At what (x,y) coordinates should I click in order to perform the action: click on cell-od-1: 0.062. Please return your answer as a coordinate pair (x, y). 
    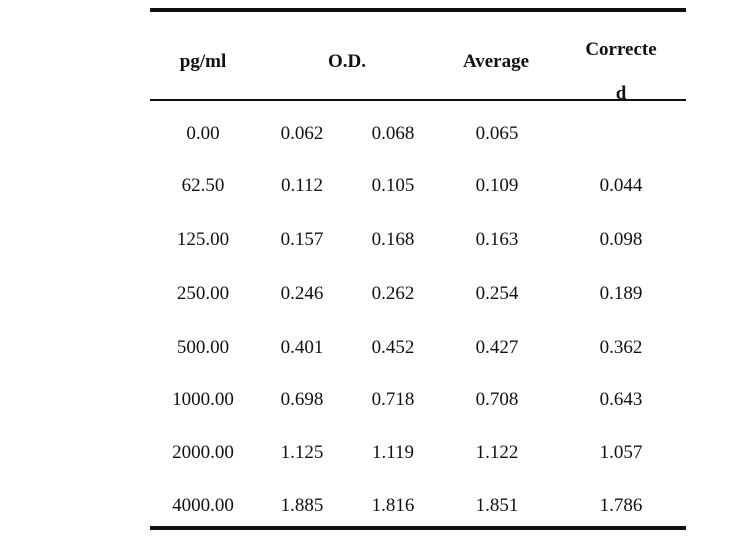
    Looking at the image, I should click on (302, 133).